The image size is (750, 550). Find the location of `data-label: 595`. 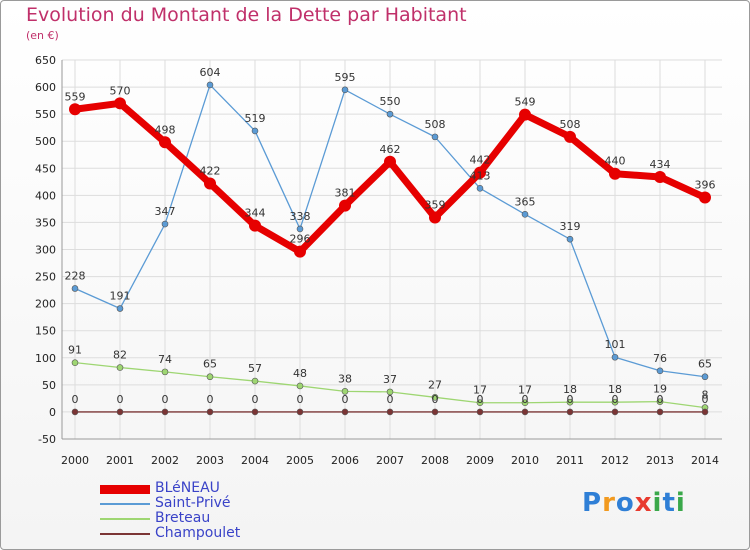

data-label: 595 is located at coordinates (345, 77).